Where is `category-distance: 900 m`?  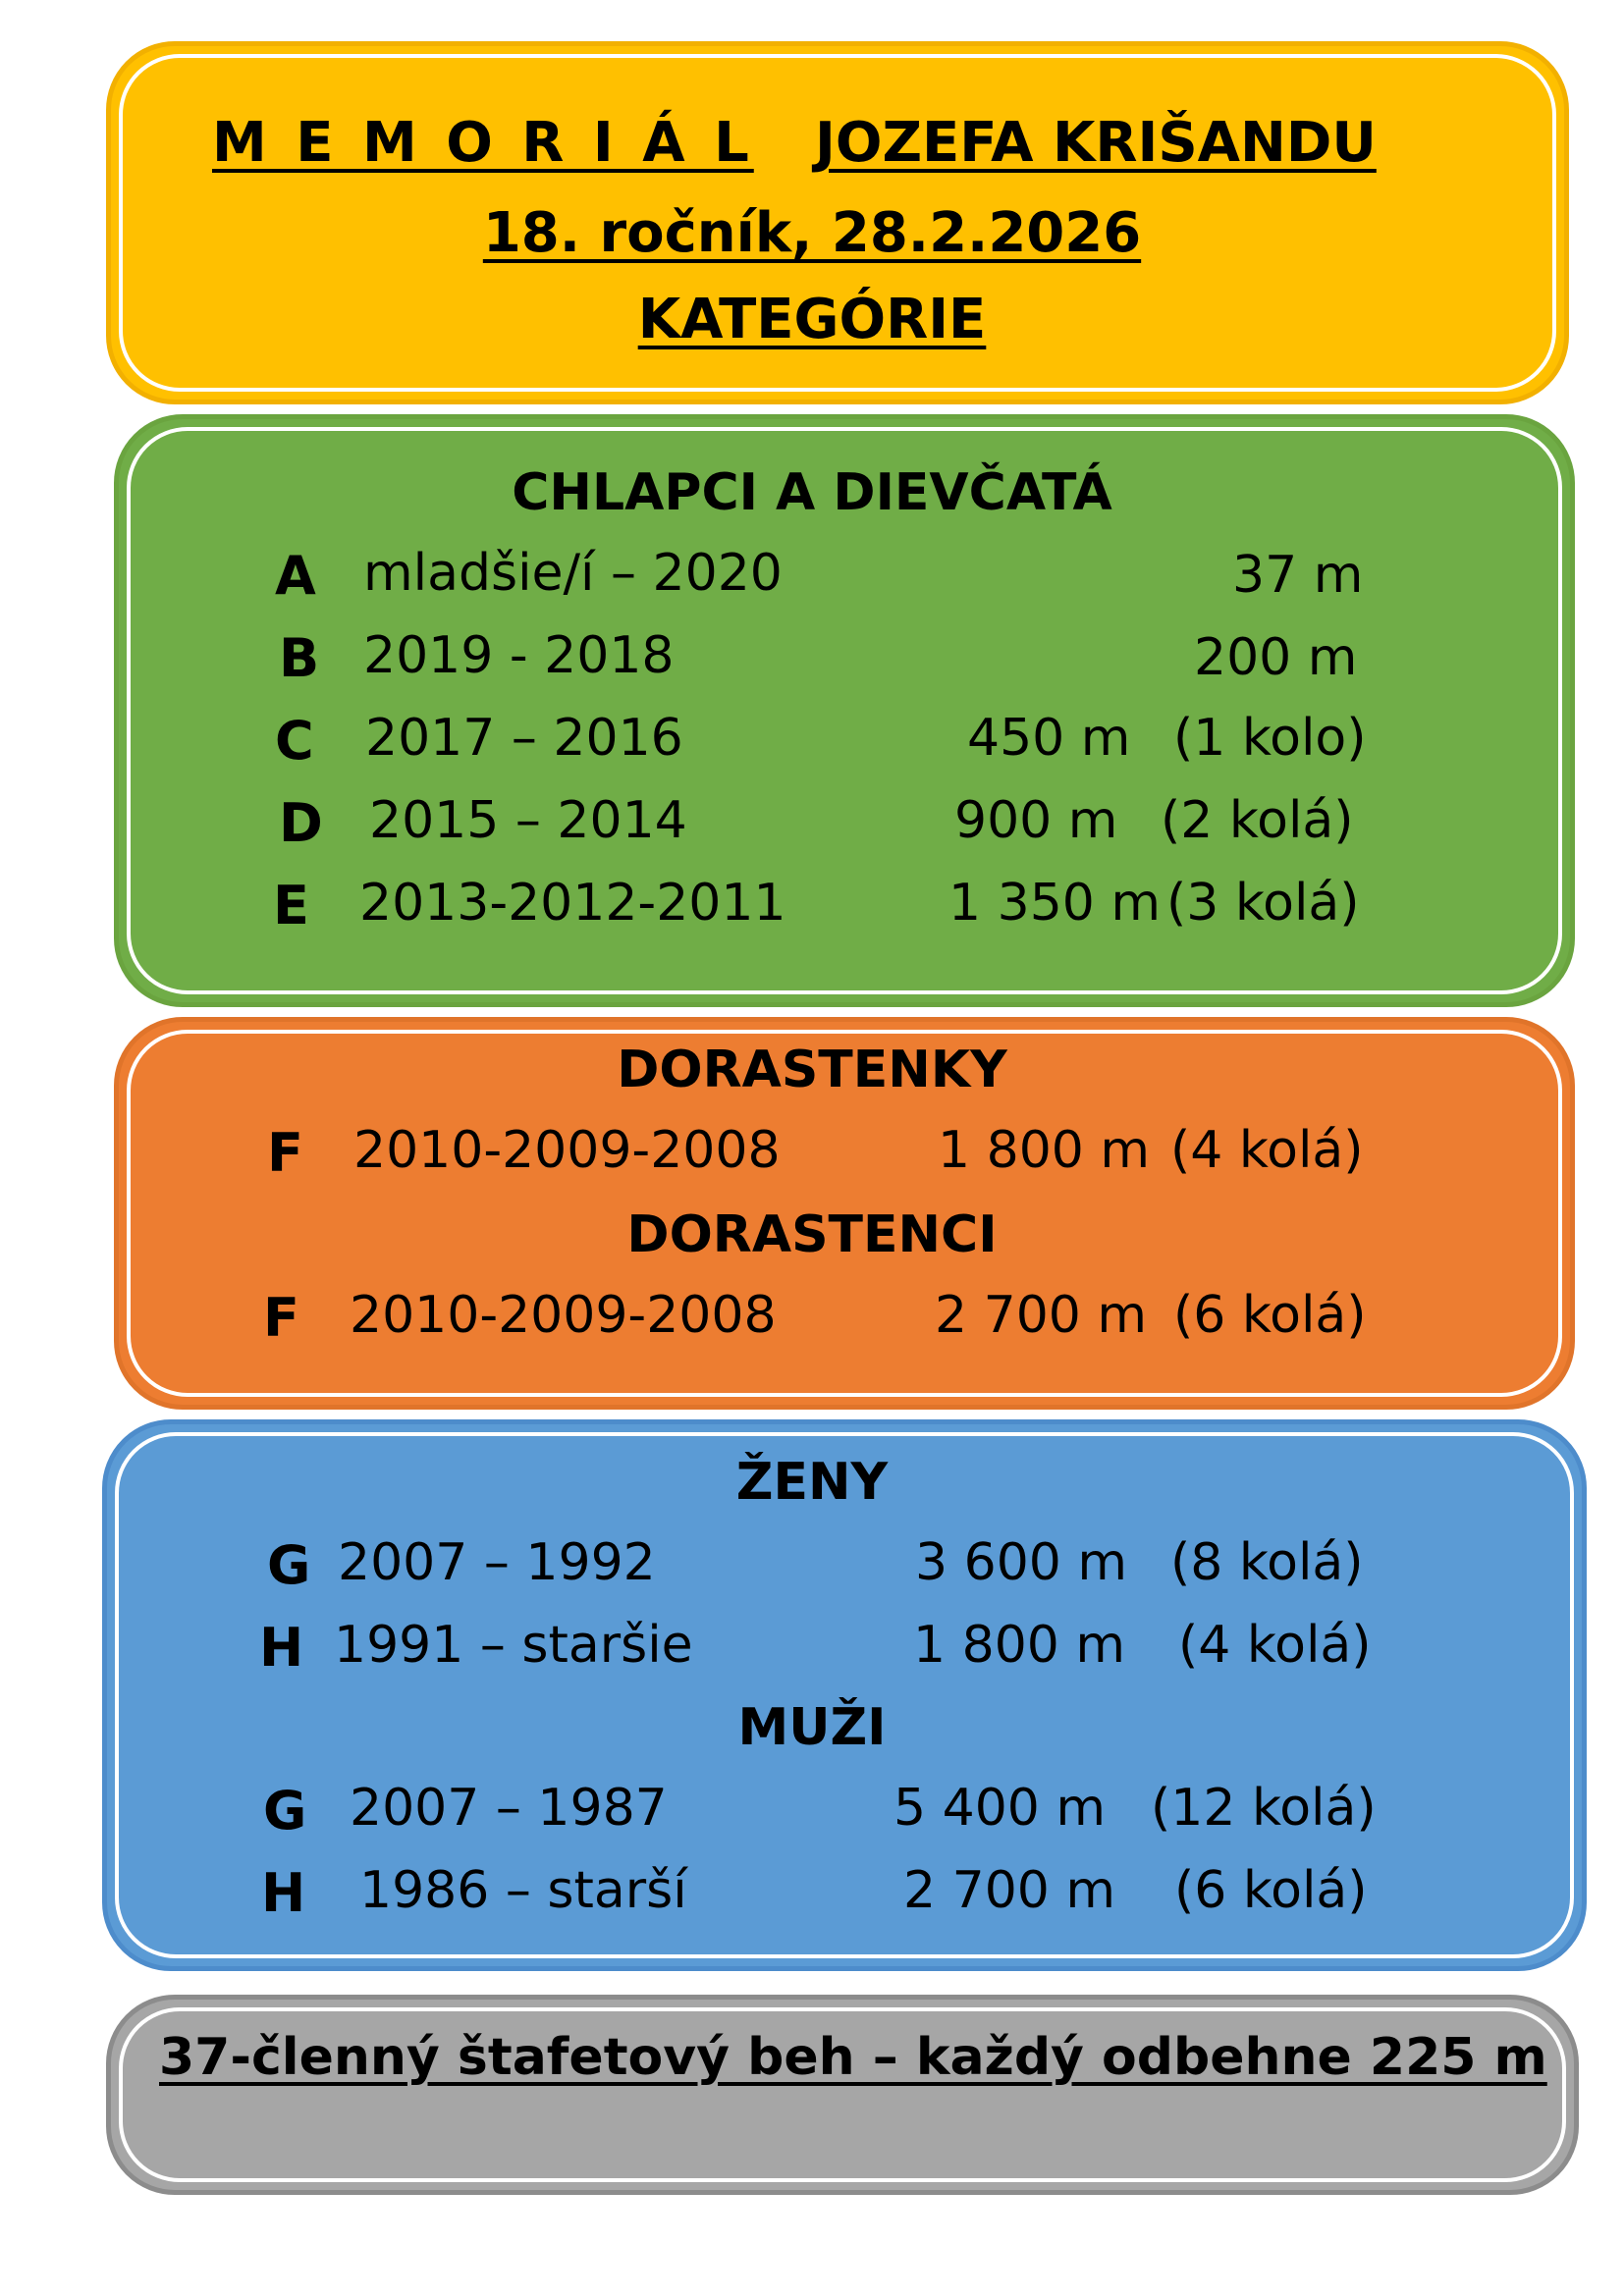
category-distance: 900 m is located at coordinates (1036, 820).